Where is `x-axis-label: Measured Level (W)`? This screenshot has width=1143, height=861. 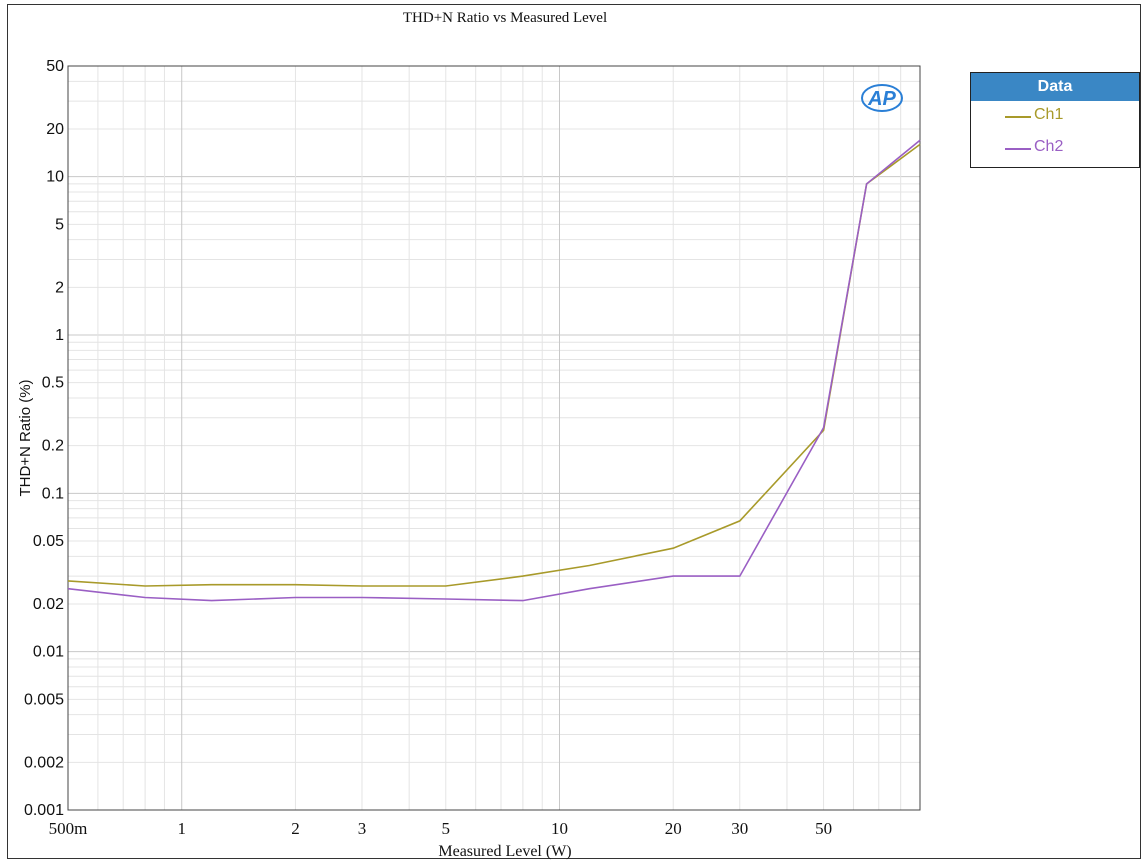 x-axis-label: Measured Level (W) is located at coordinates (504, 851).